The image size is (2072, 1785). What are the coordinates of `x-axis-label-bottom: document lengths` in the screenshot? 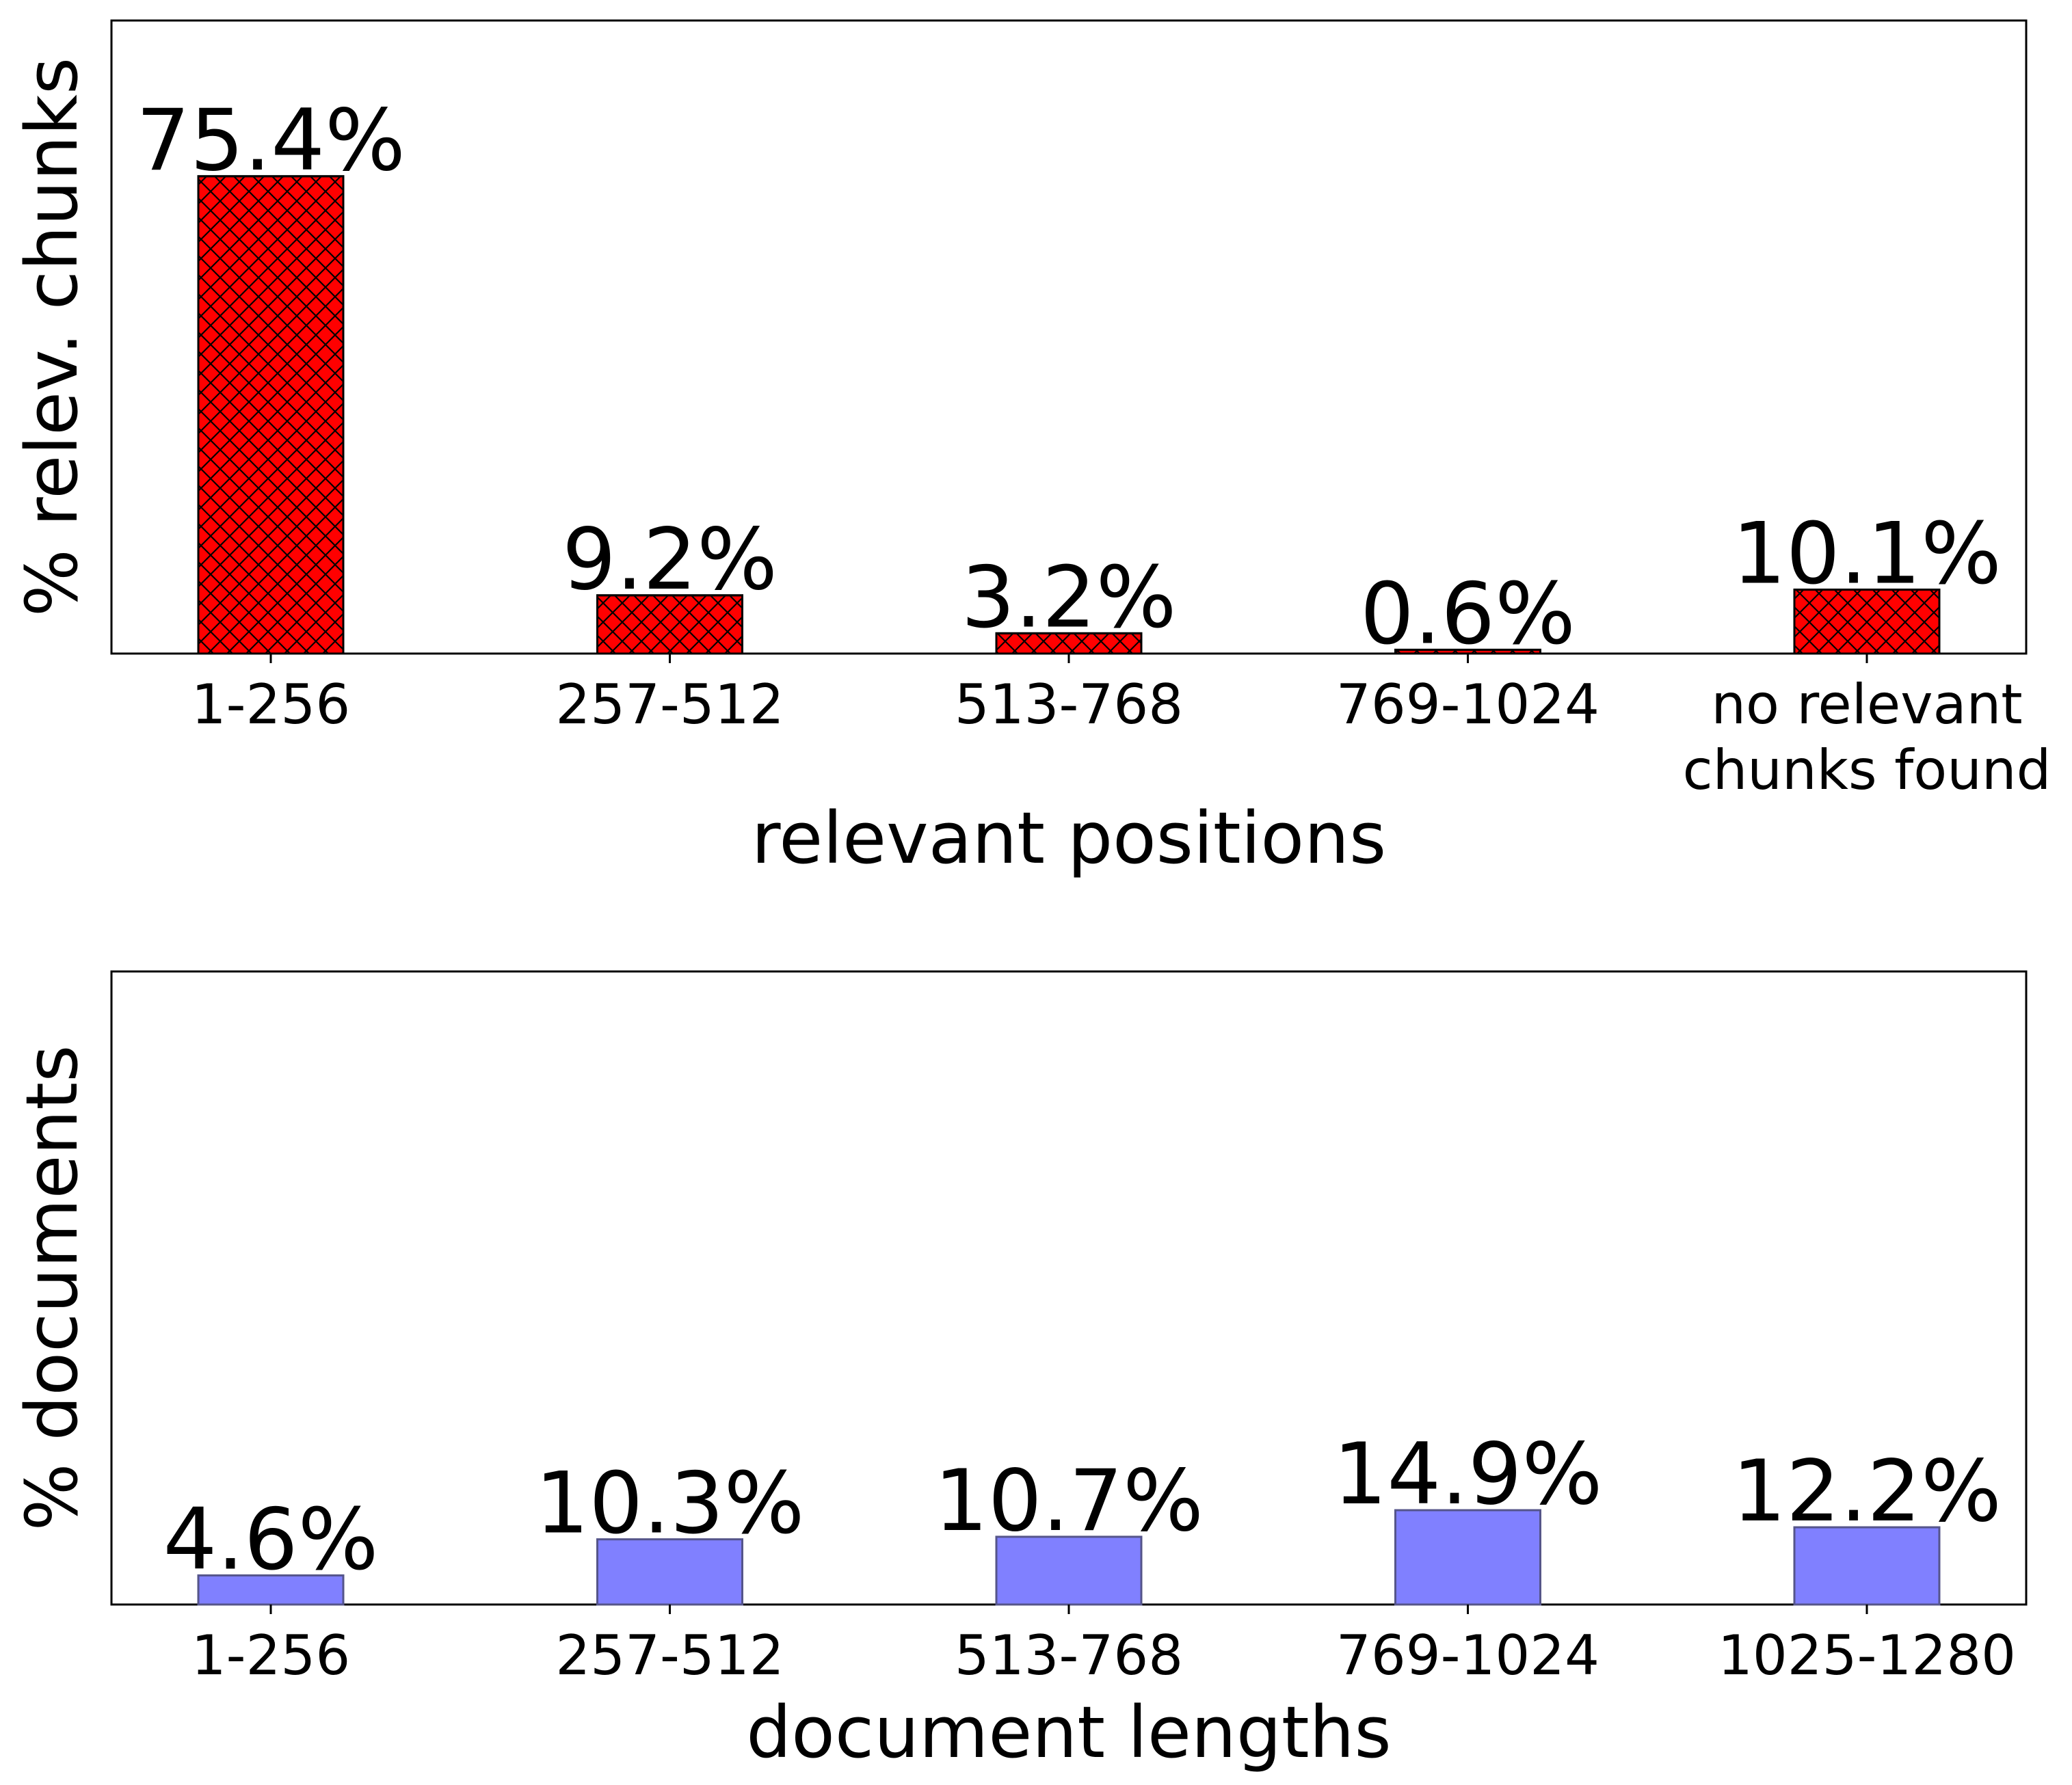 It's located at (1068, 1732).